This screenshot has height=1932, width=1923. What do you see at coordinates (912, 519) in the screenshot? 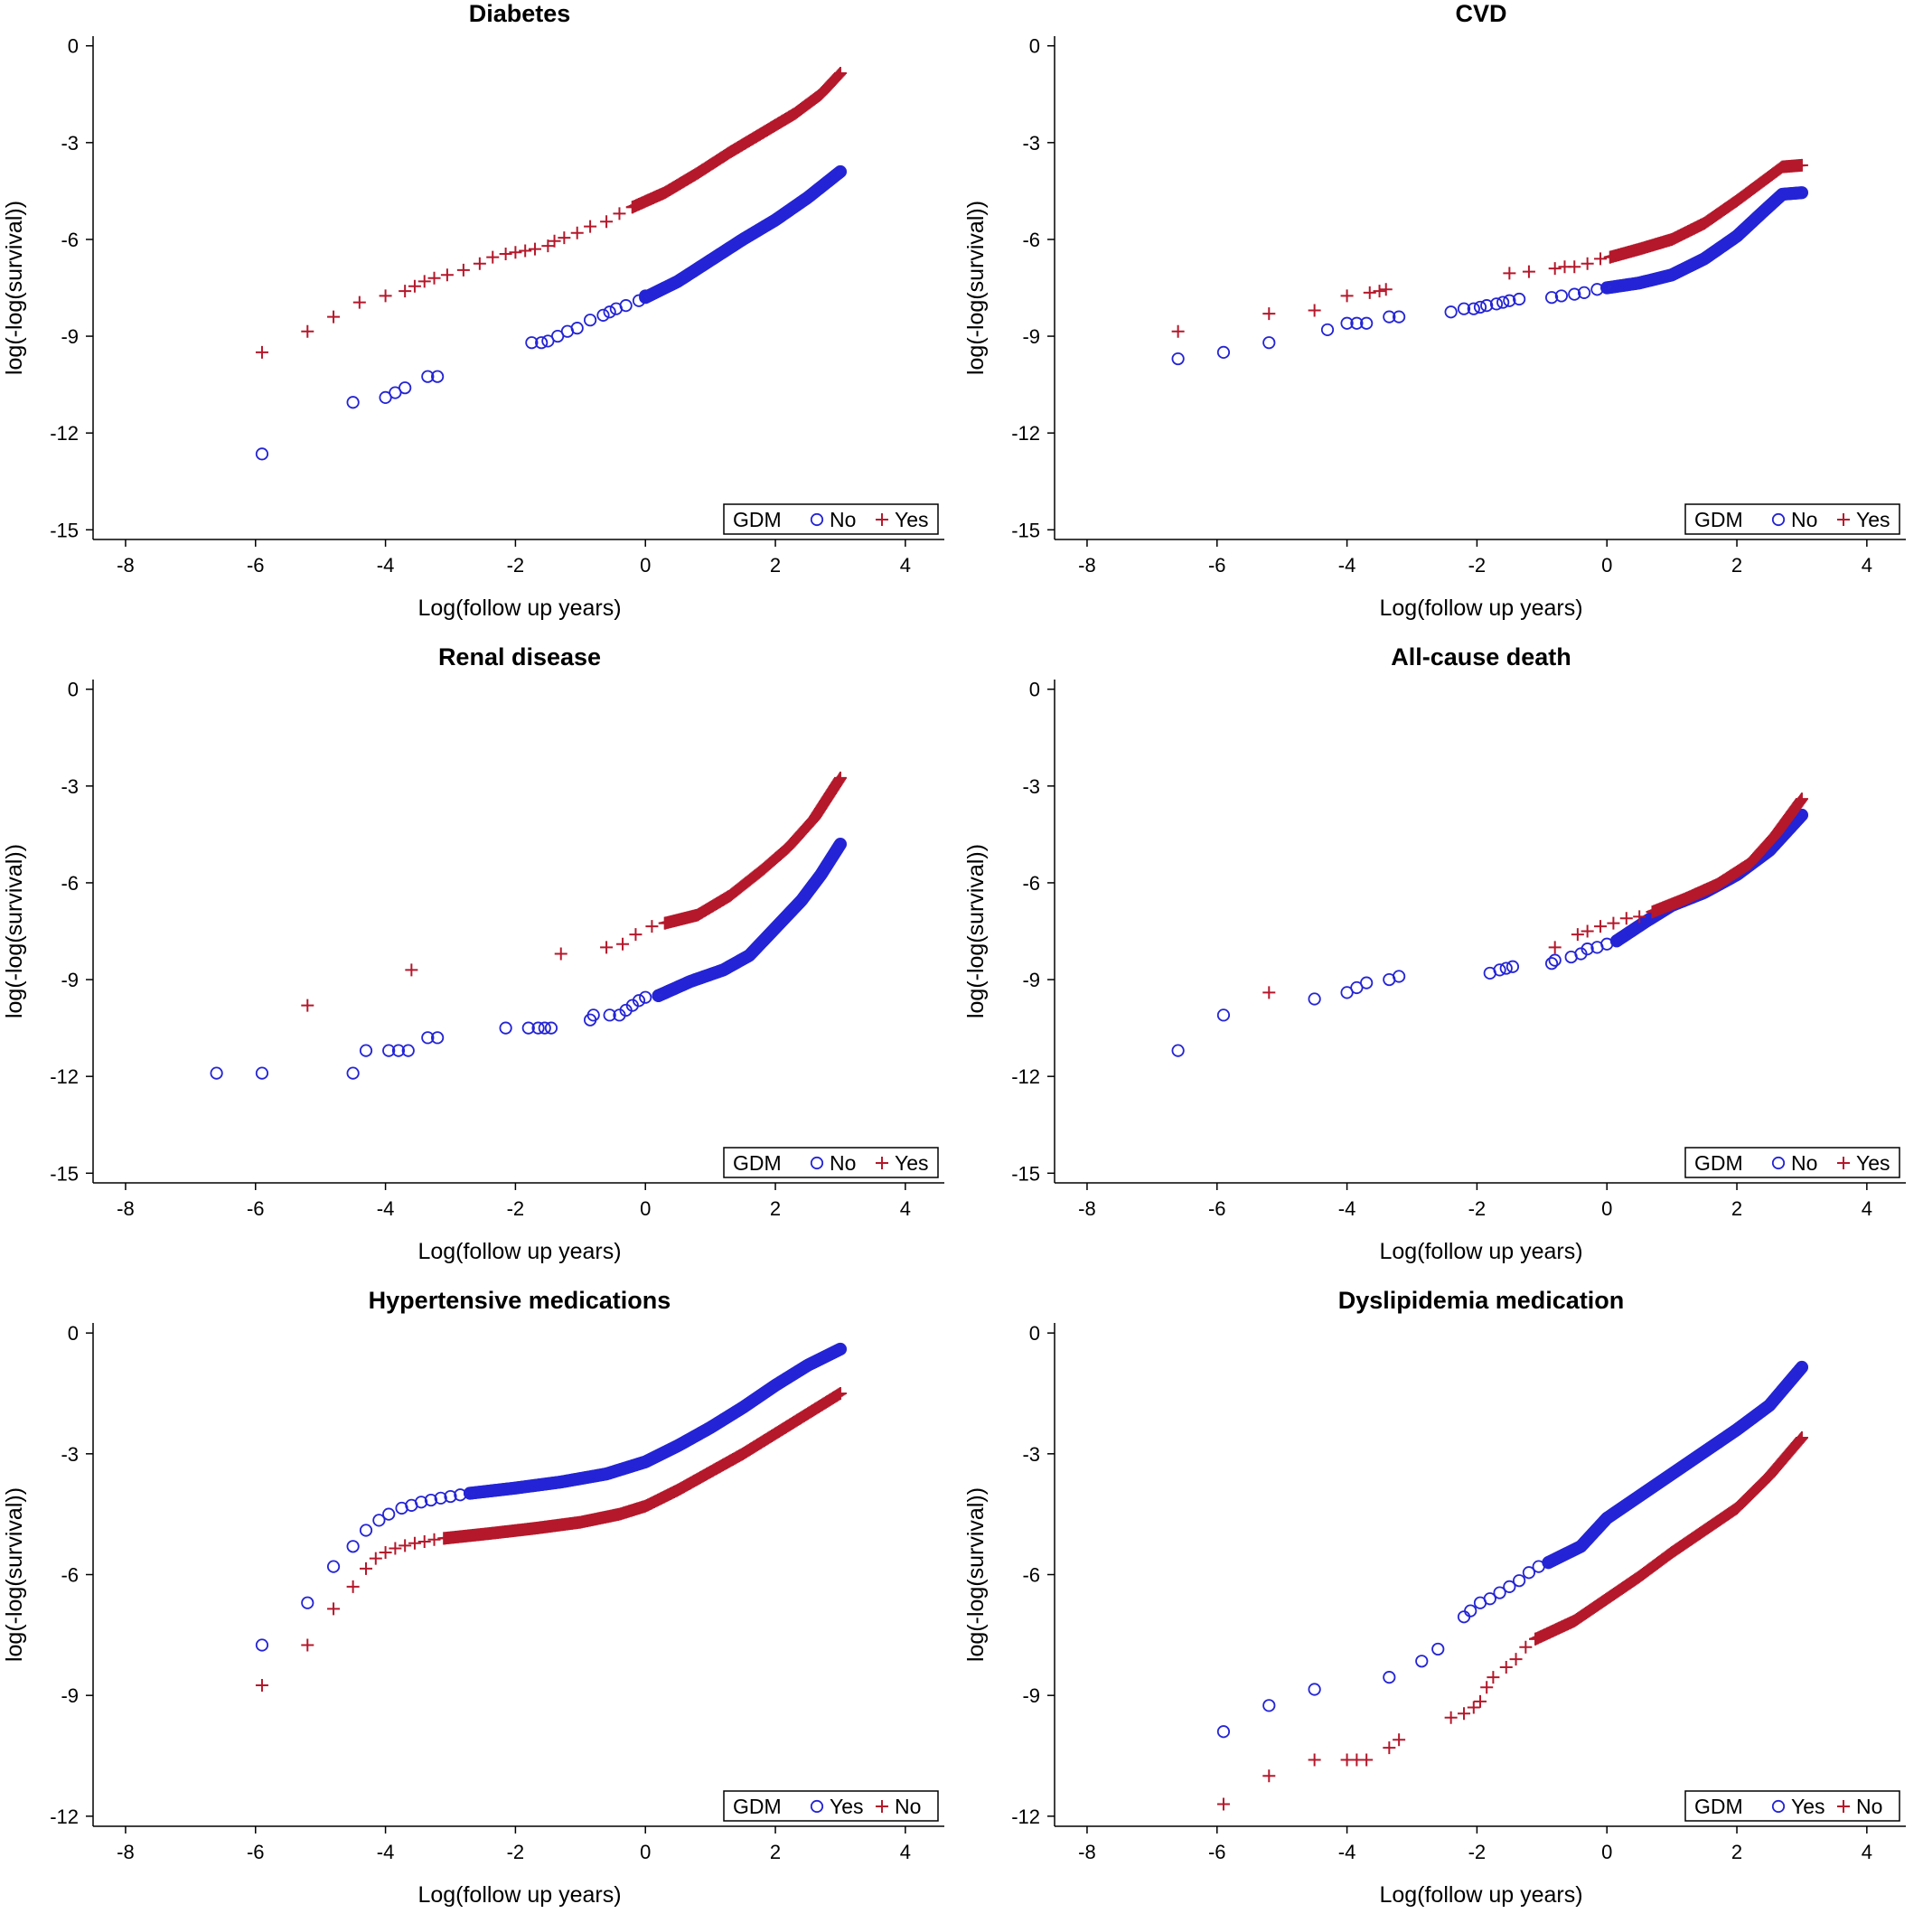
I see `legend-entry-yes: Yes` at bounding box center [912, 519].